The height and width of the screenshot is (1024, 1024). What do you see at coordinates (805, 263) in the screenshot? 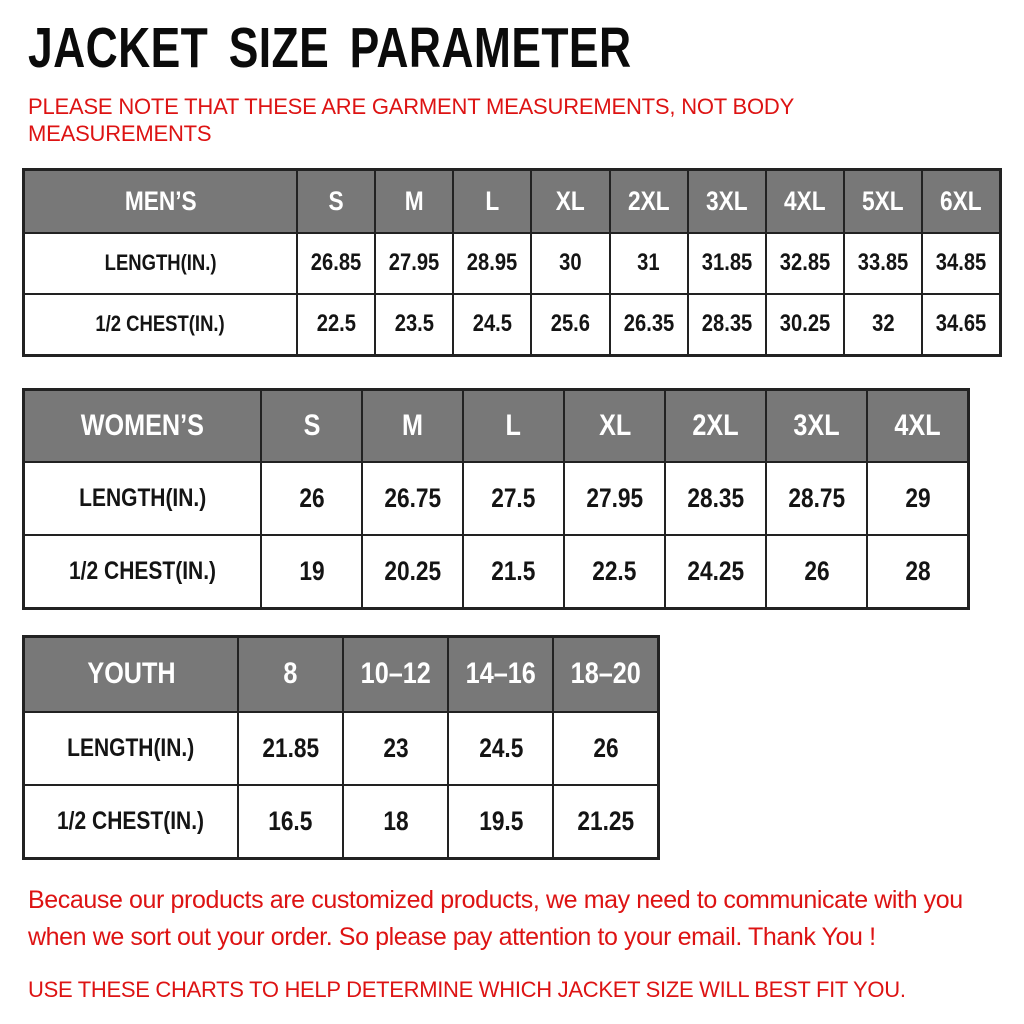
I see `measurement-value-text: 32.85` at bounding box center [805, 263].